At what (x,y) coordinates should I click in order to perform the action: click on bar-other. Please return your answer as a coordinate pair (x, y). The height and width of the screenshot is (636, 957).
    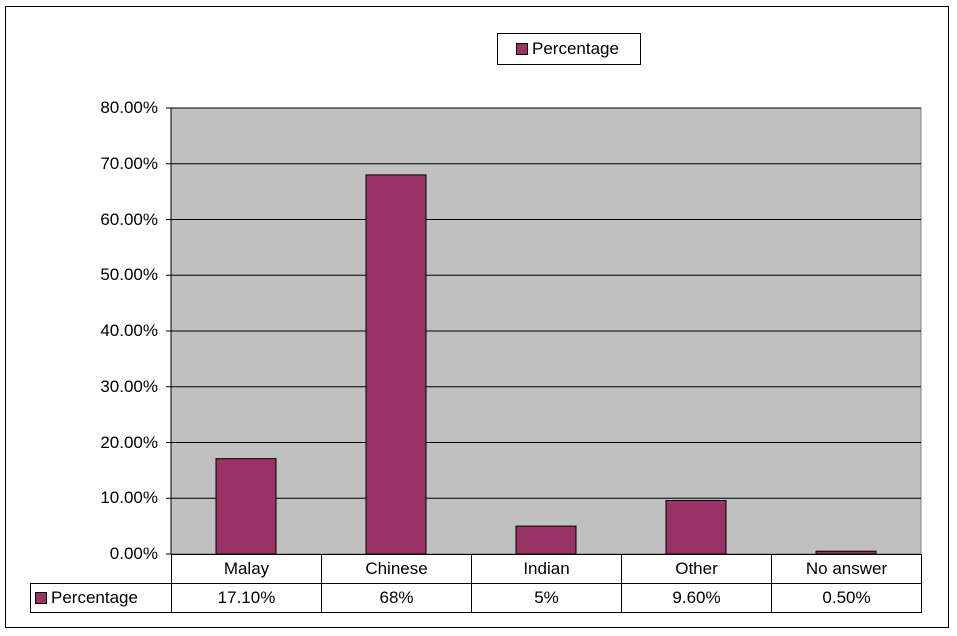
    Looking at the image, I should click on (696, 527).